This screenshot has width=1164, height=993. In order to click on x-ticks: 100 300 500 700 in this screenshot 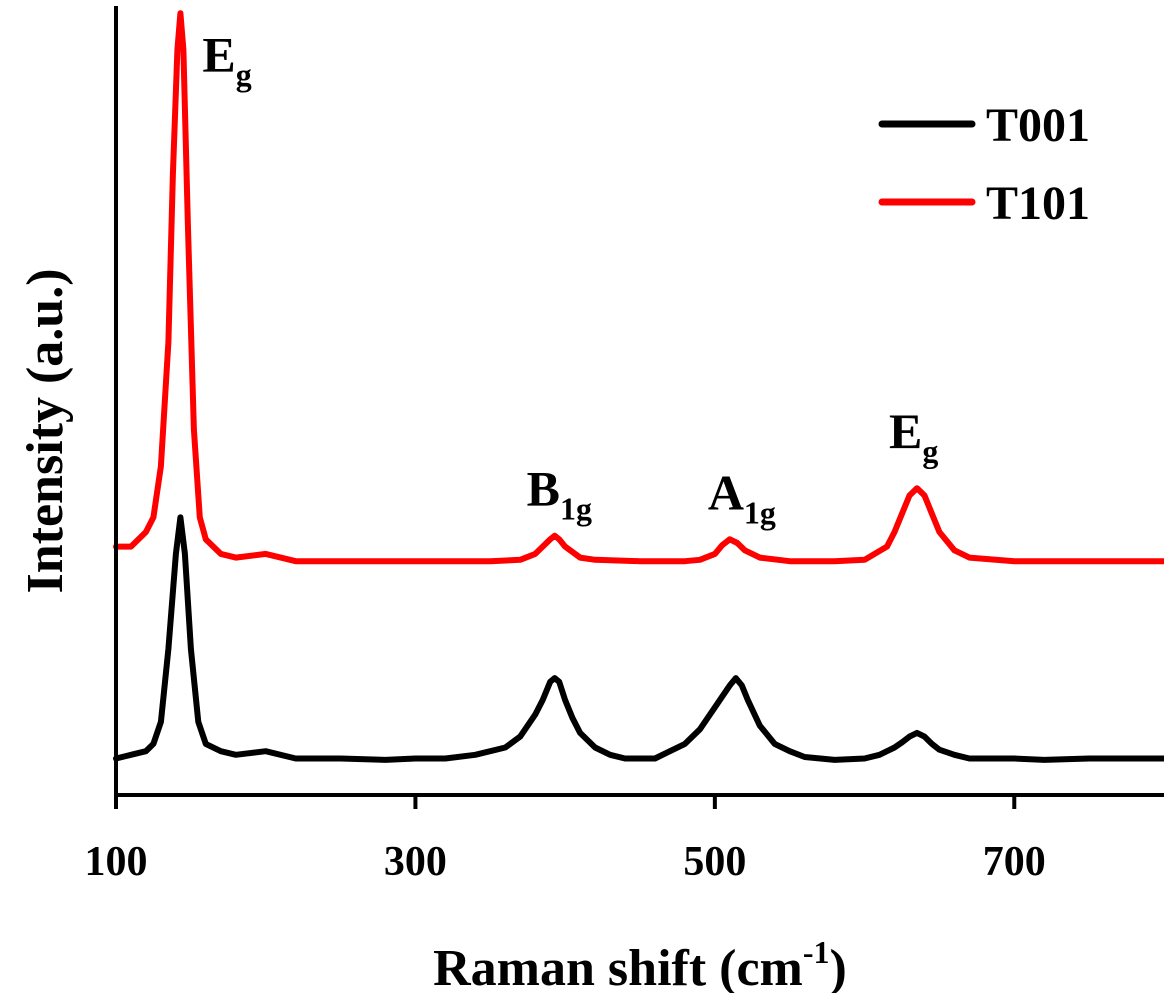, I will do `click(565, 840)`.